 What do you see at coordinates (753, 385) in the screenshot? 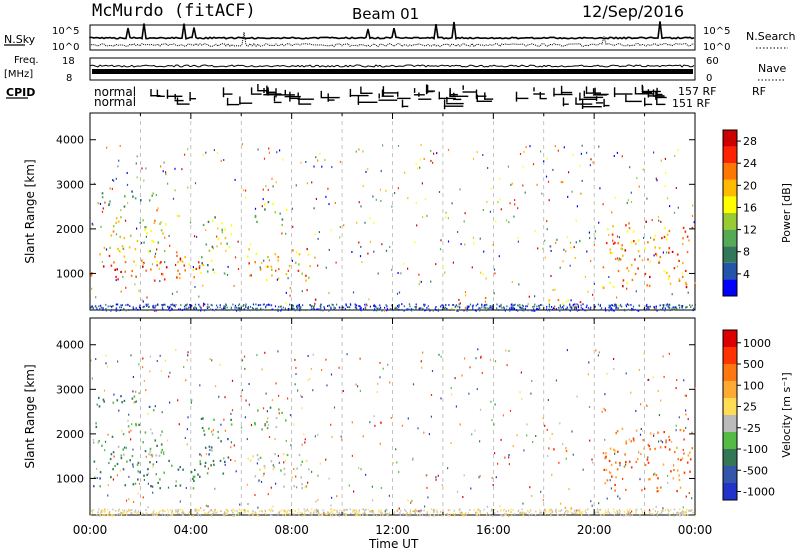
I see `colorbar-tick-label: 100` at bounding box center [753, 385].